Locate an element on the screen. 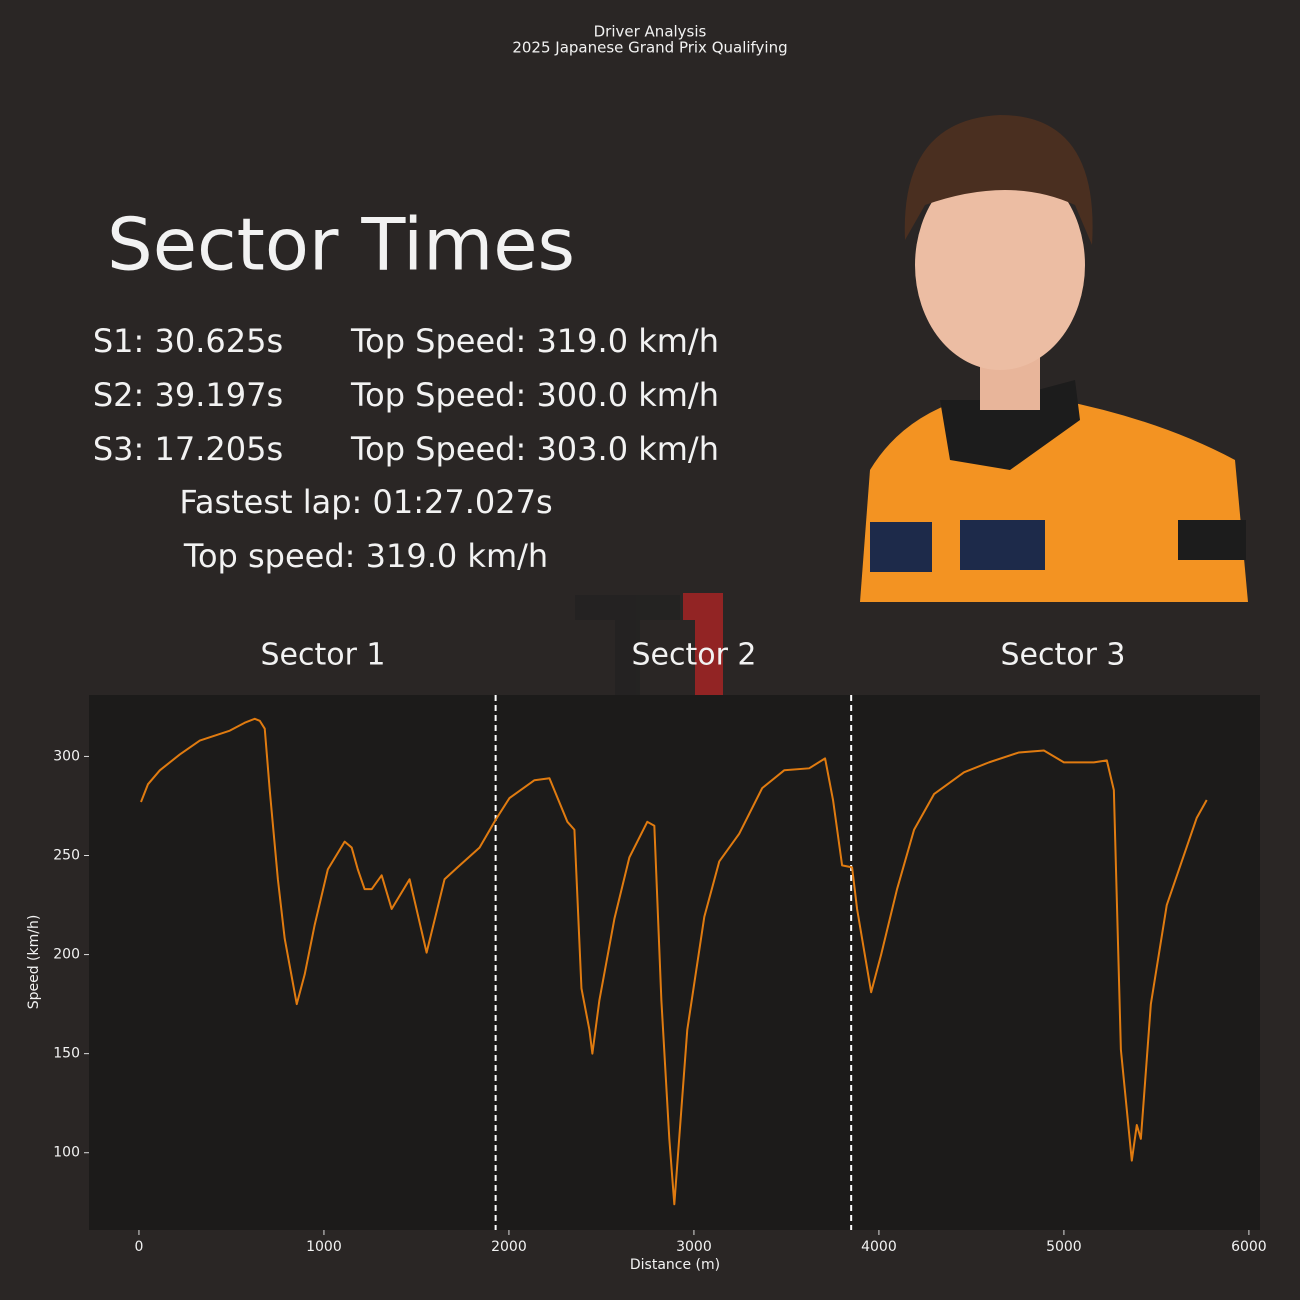 The image size is (1300, 1300). panel-heading: Sector Times is located at coordinates (341, 245).